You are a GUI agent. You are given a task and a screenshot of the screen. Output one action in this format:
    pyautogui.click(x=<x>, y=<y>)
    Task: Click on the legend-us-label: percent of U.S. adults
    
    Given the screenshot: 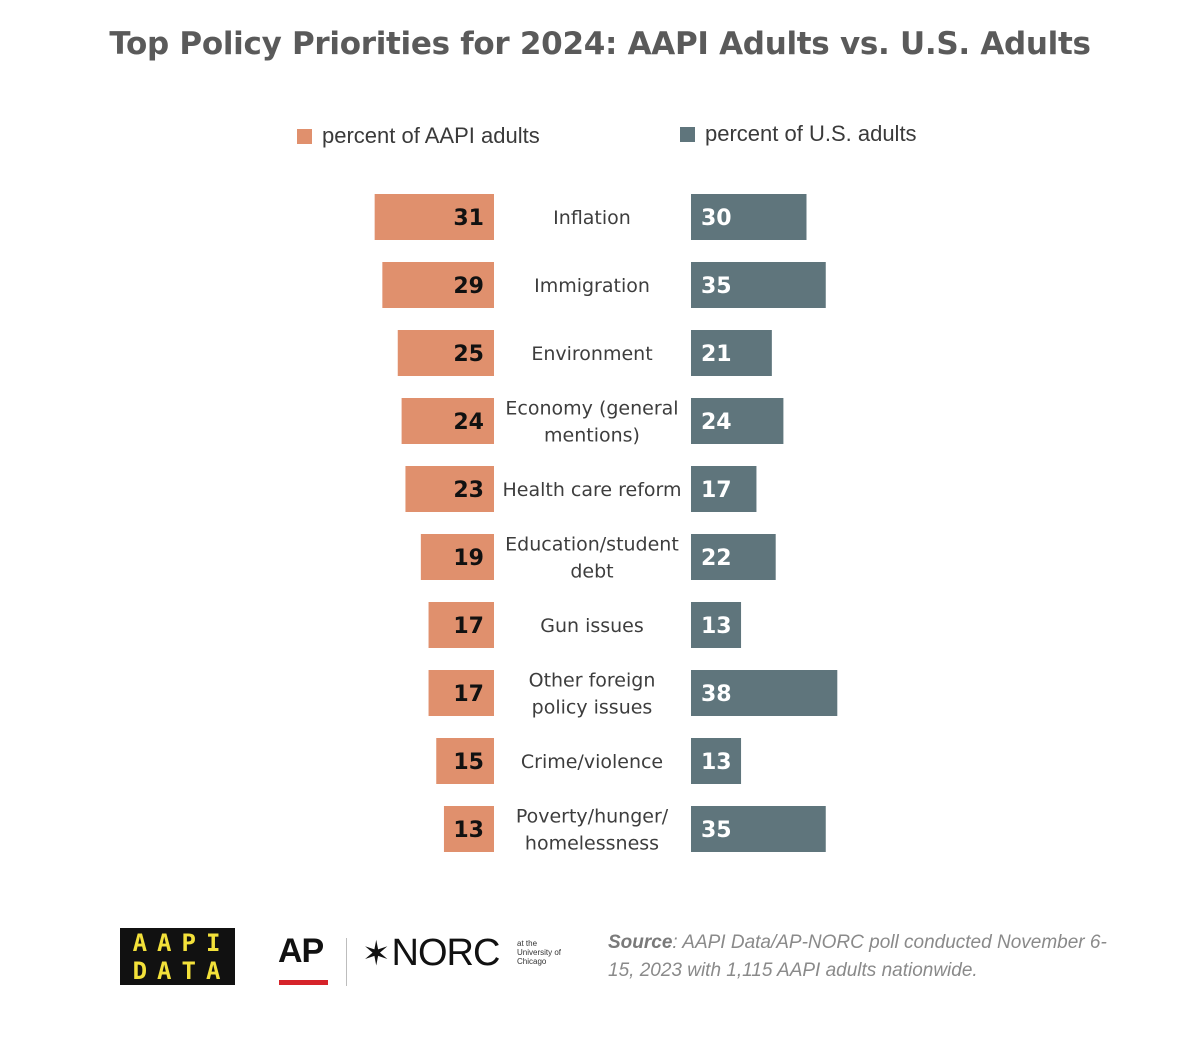 What is the action you would take?
    pyautogui.click(x=811, y=133)
    